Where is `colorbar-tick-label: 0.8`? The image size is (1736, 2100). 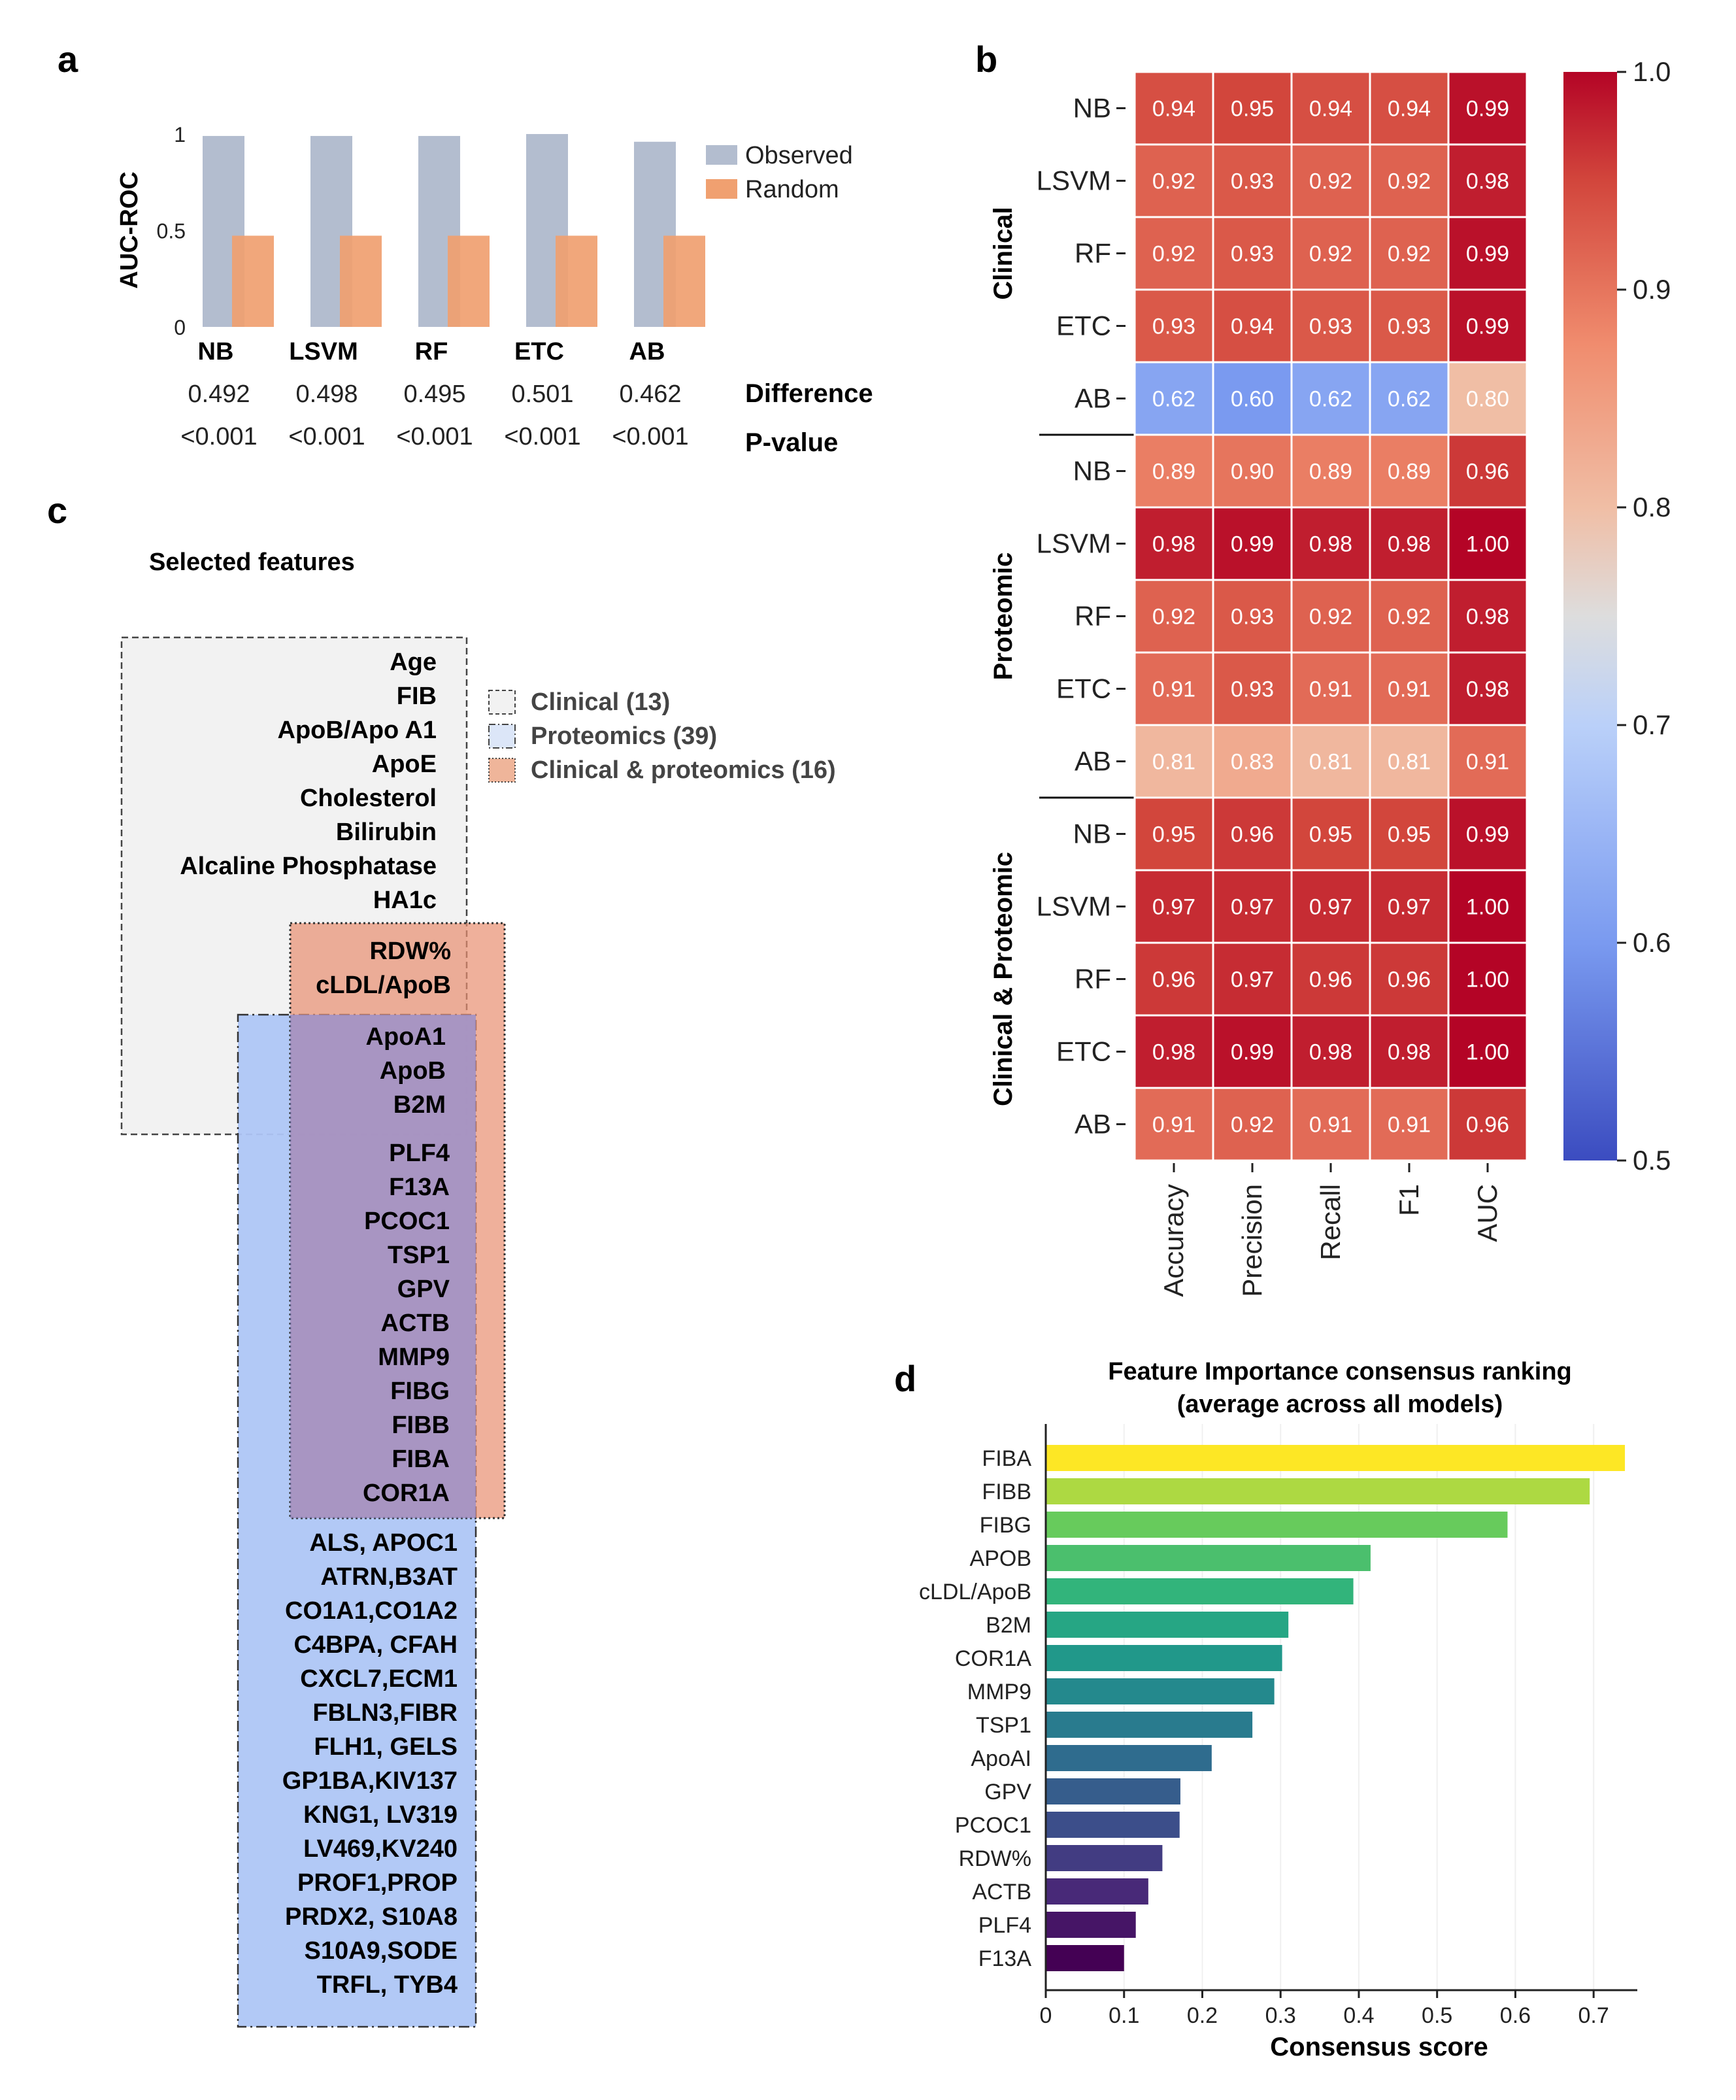 colorbar-tick-label: 0.8 is located at coordinates (1652, 507).